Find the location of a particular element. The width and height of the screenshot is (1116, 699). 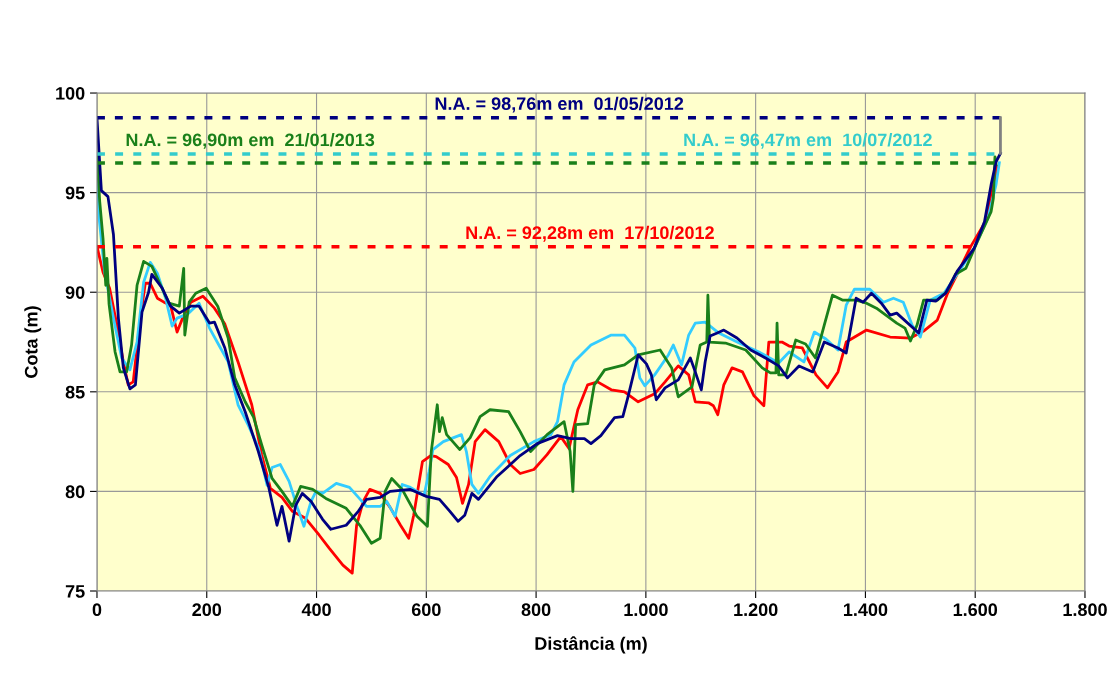

y-tick-label: 90 is located at coordinates (75, 292).